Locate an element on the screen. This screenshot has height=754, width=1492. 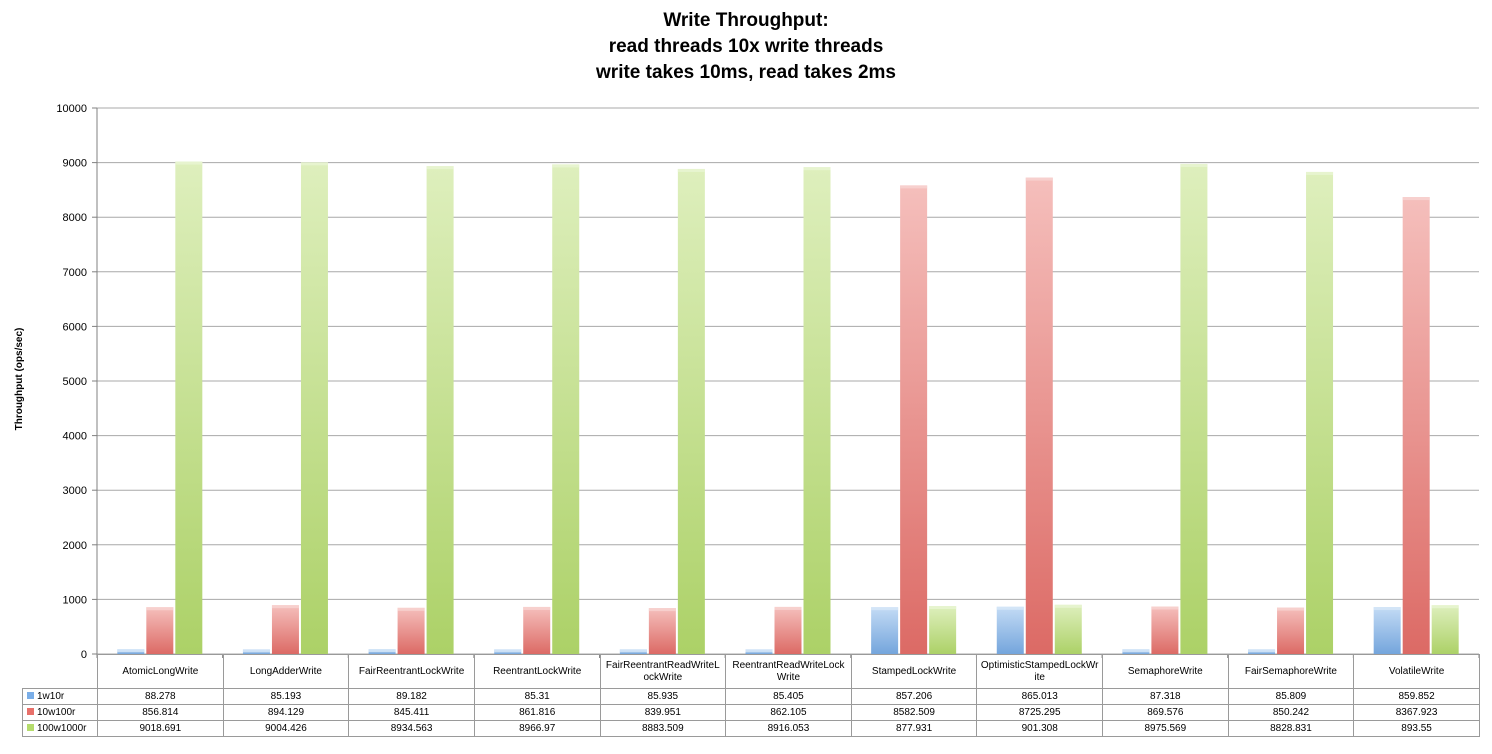
data-label: 8934.563 is located at coordinates (411, 728).